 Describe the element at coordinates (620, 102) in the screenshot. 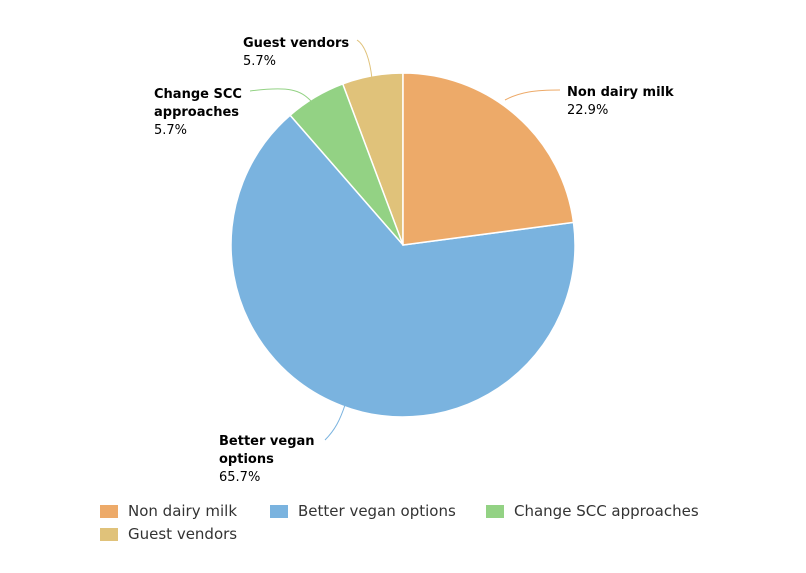

I see `data-label-non-dairy-milk: Non dairy milk 22.9%` at that location.